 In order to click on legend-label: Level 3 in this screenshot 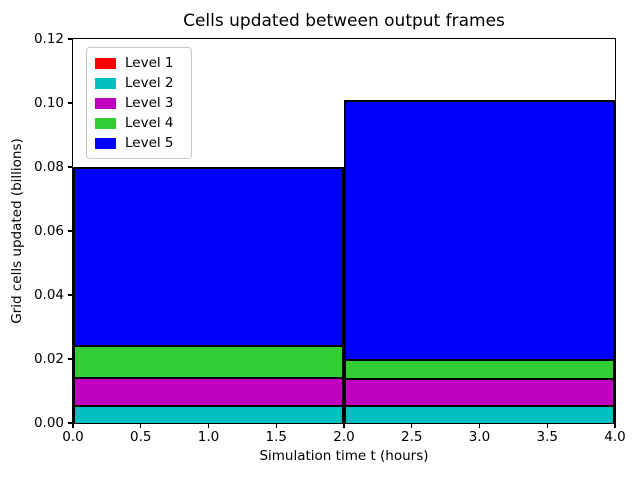, I will do `click(149, 103)`.